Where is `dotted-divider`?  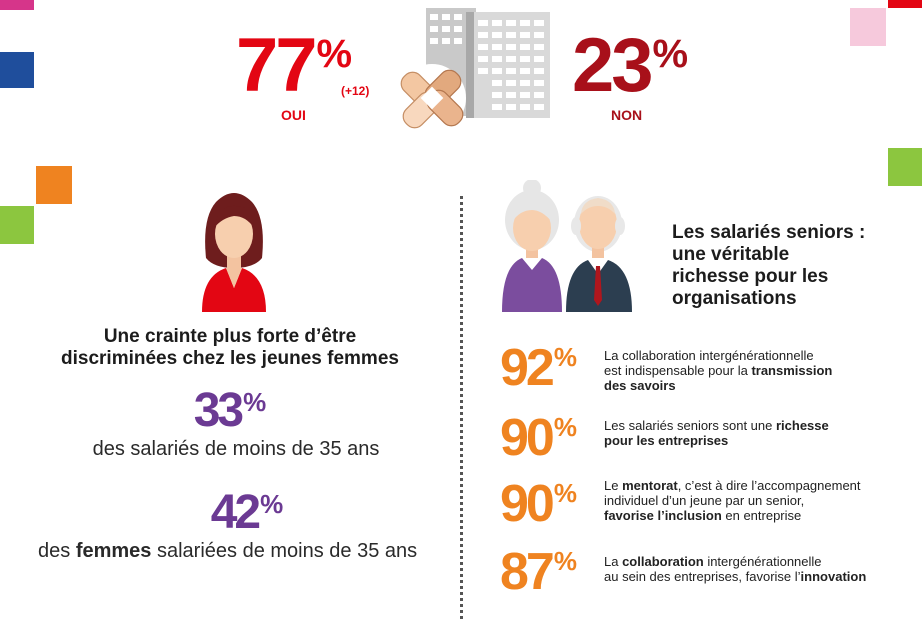
dotted-divider is located at coordinates (461, 407).